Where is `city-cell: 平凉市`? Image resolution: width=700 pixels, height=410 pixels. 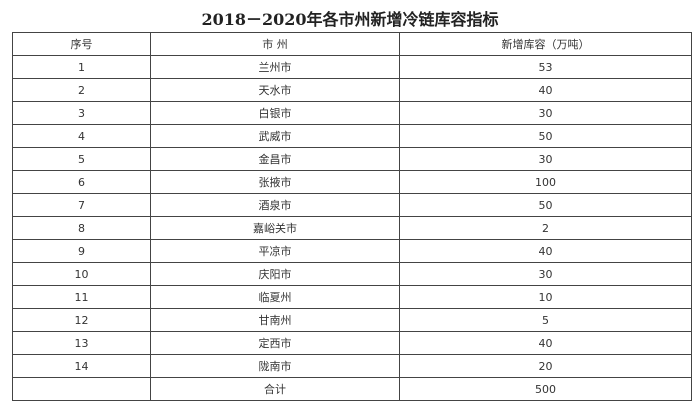
city-cell: 平凉市 is located at coordinates (275, 251).